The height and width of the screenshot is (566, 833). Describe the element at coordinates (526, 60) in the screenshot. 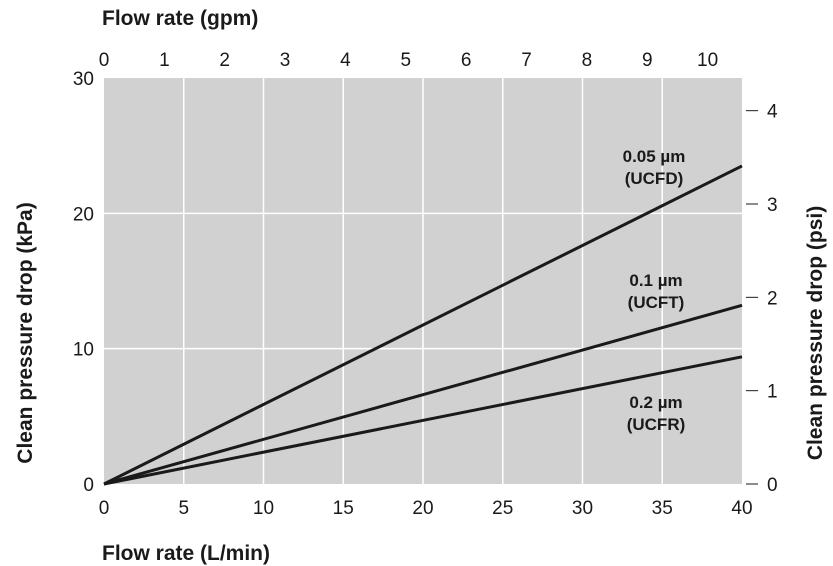

I see `top-tick-label: 7` at that location.